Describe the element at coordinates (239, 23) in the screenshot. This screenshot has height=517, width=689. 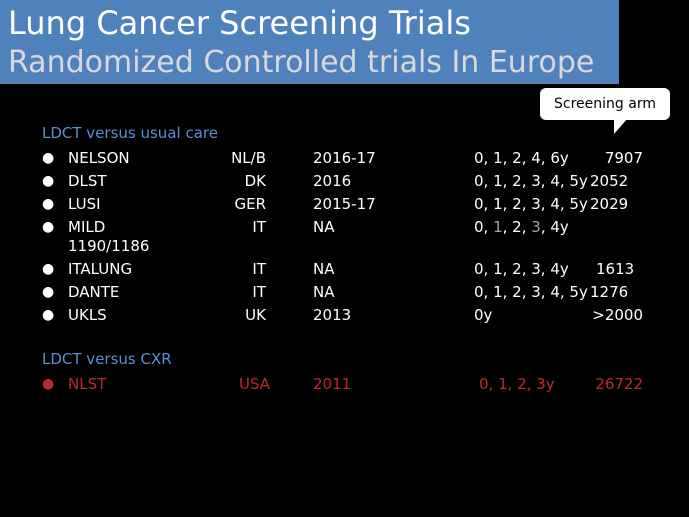
I see `slide-title: Lung Cancer Screening Trials` at that location.